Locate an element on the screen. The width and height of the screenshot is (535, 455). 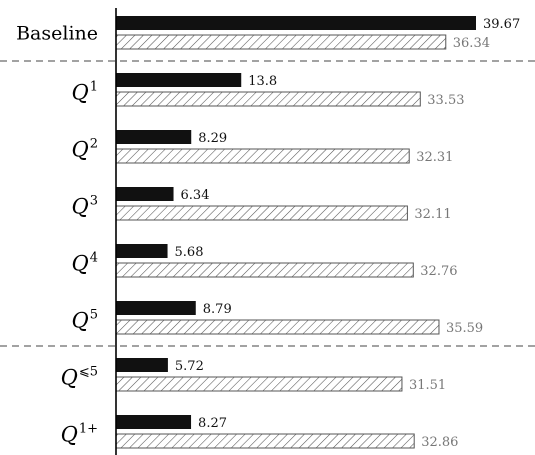
value-label-solid-3: 6.34 is located at coordinates (195, 195).